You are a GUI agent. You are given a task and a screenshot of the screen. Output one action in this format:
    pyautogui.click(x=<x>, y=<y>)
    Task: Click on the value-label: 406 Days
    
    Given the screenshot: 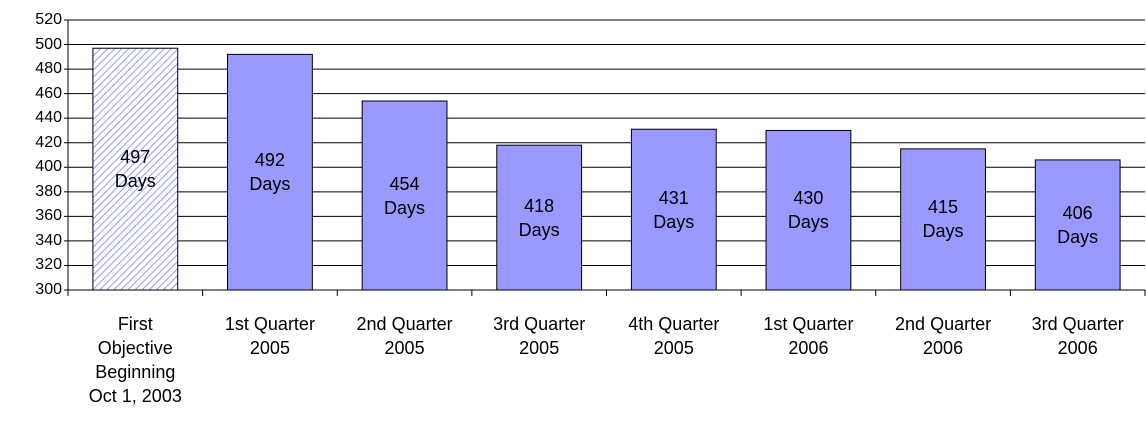 What is the action you would take?
    pyautogui.click(x=1078, y=224)
    